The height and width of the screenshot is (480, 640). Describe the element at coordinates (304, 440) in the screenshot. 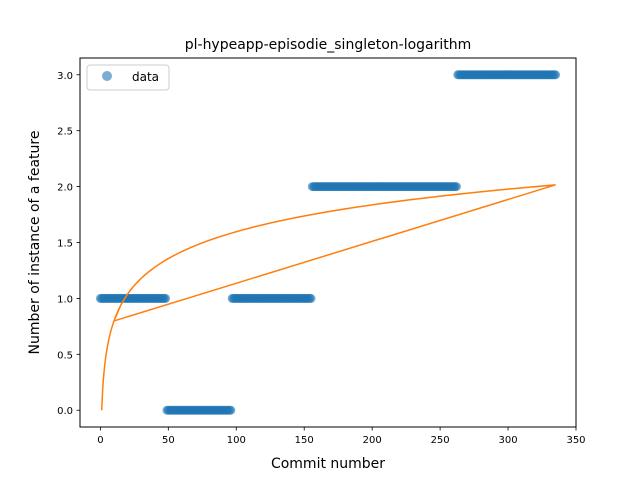

I see `x-tick-label: 150` at that location.